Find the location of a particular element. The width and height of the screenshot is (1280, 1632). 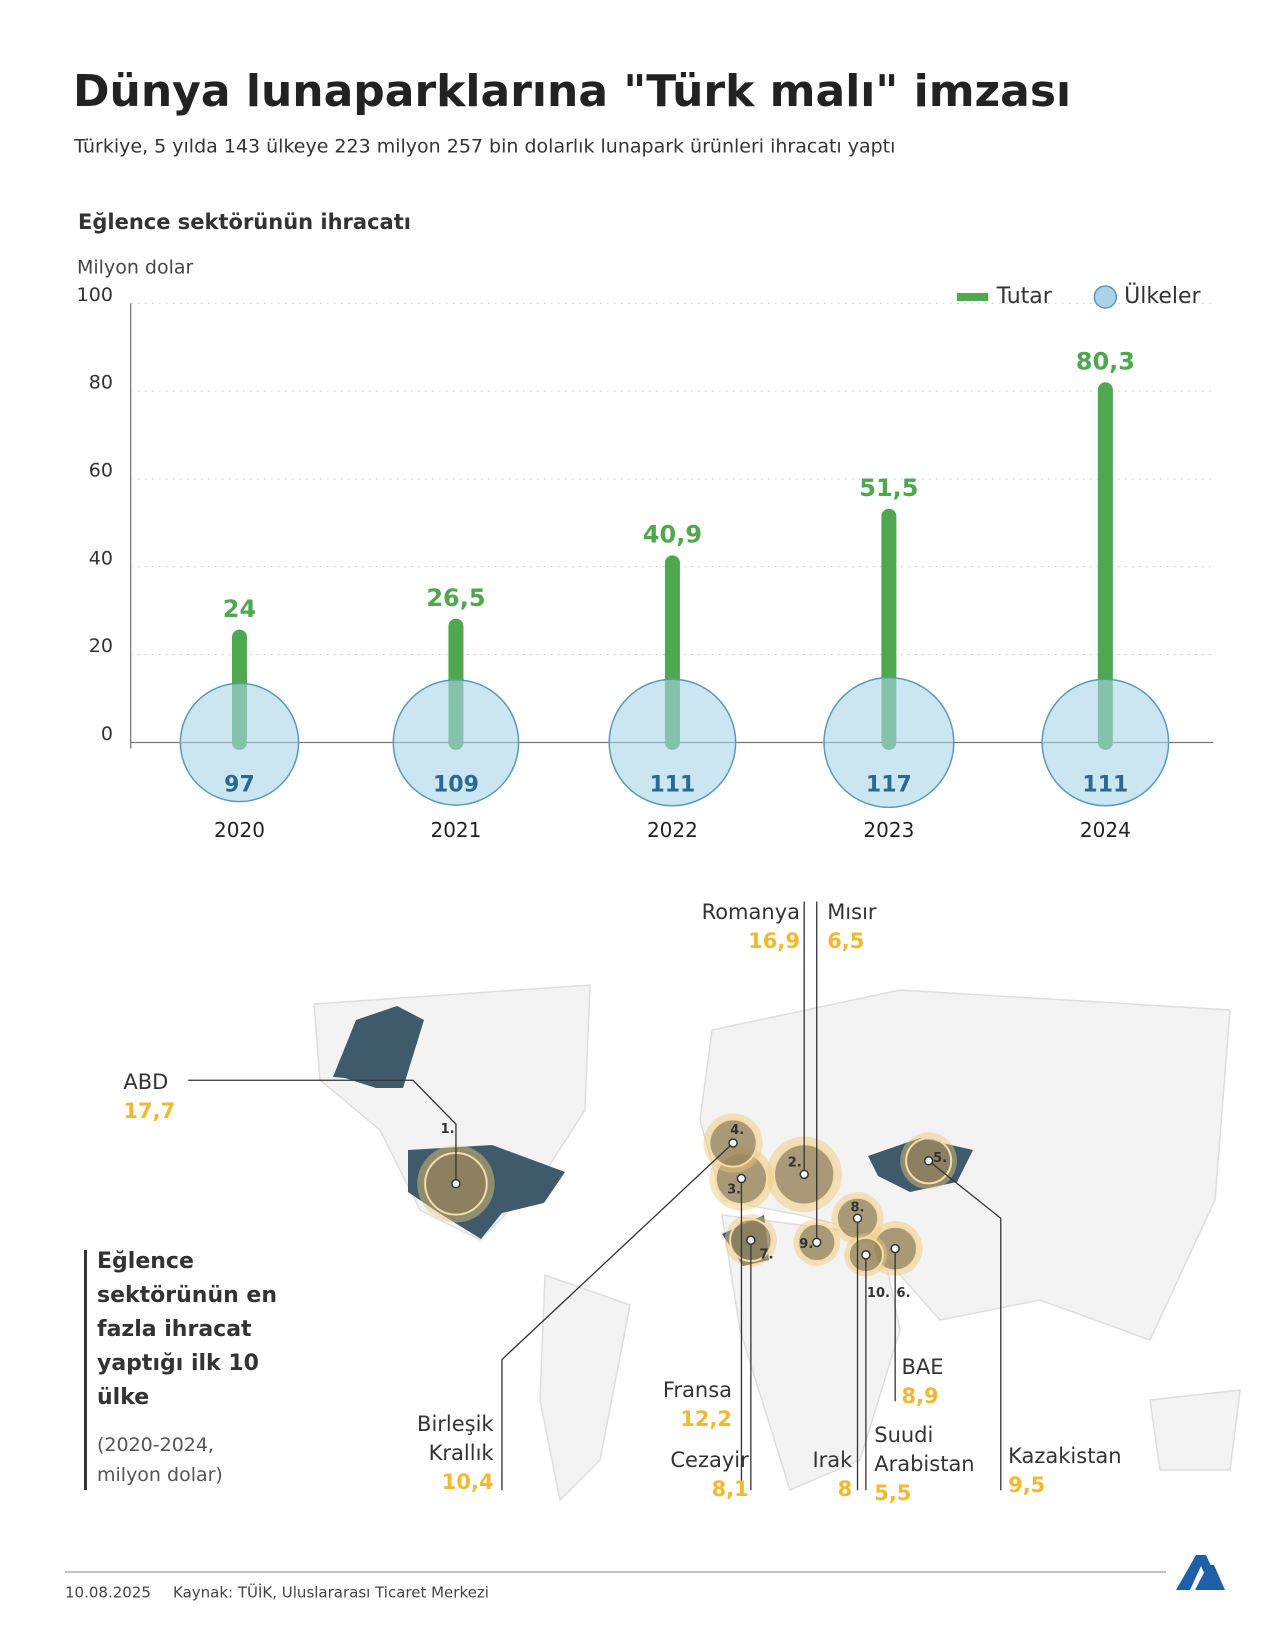

country-value: 9,5 is located at coordinates (1027, 1485).